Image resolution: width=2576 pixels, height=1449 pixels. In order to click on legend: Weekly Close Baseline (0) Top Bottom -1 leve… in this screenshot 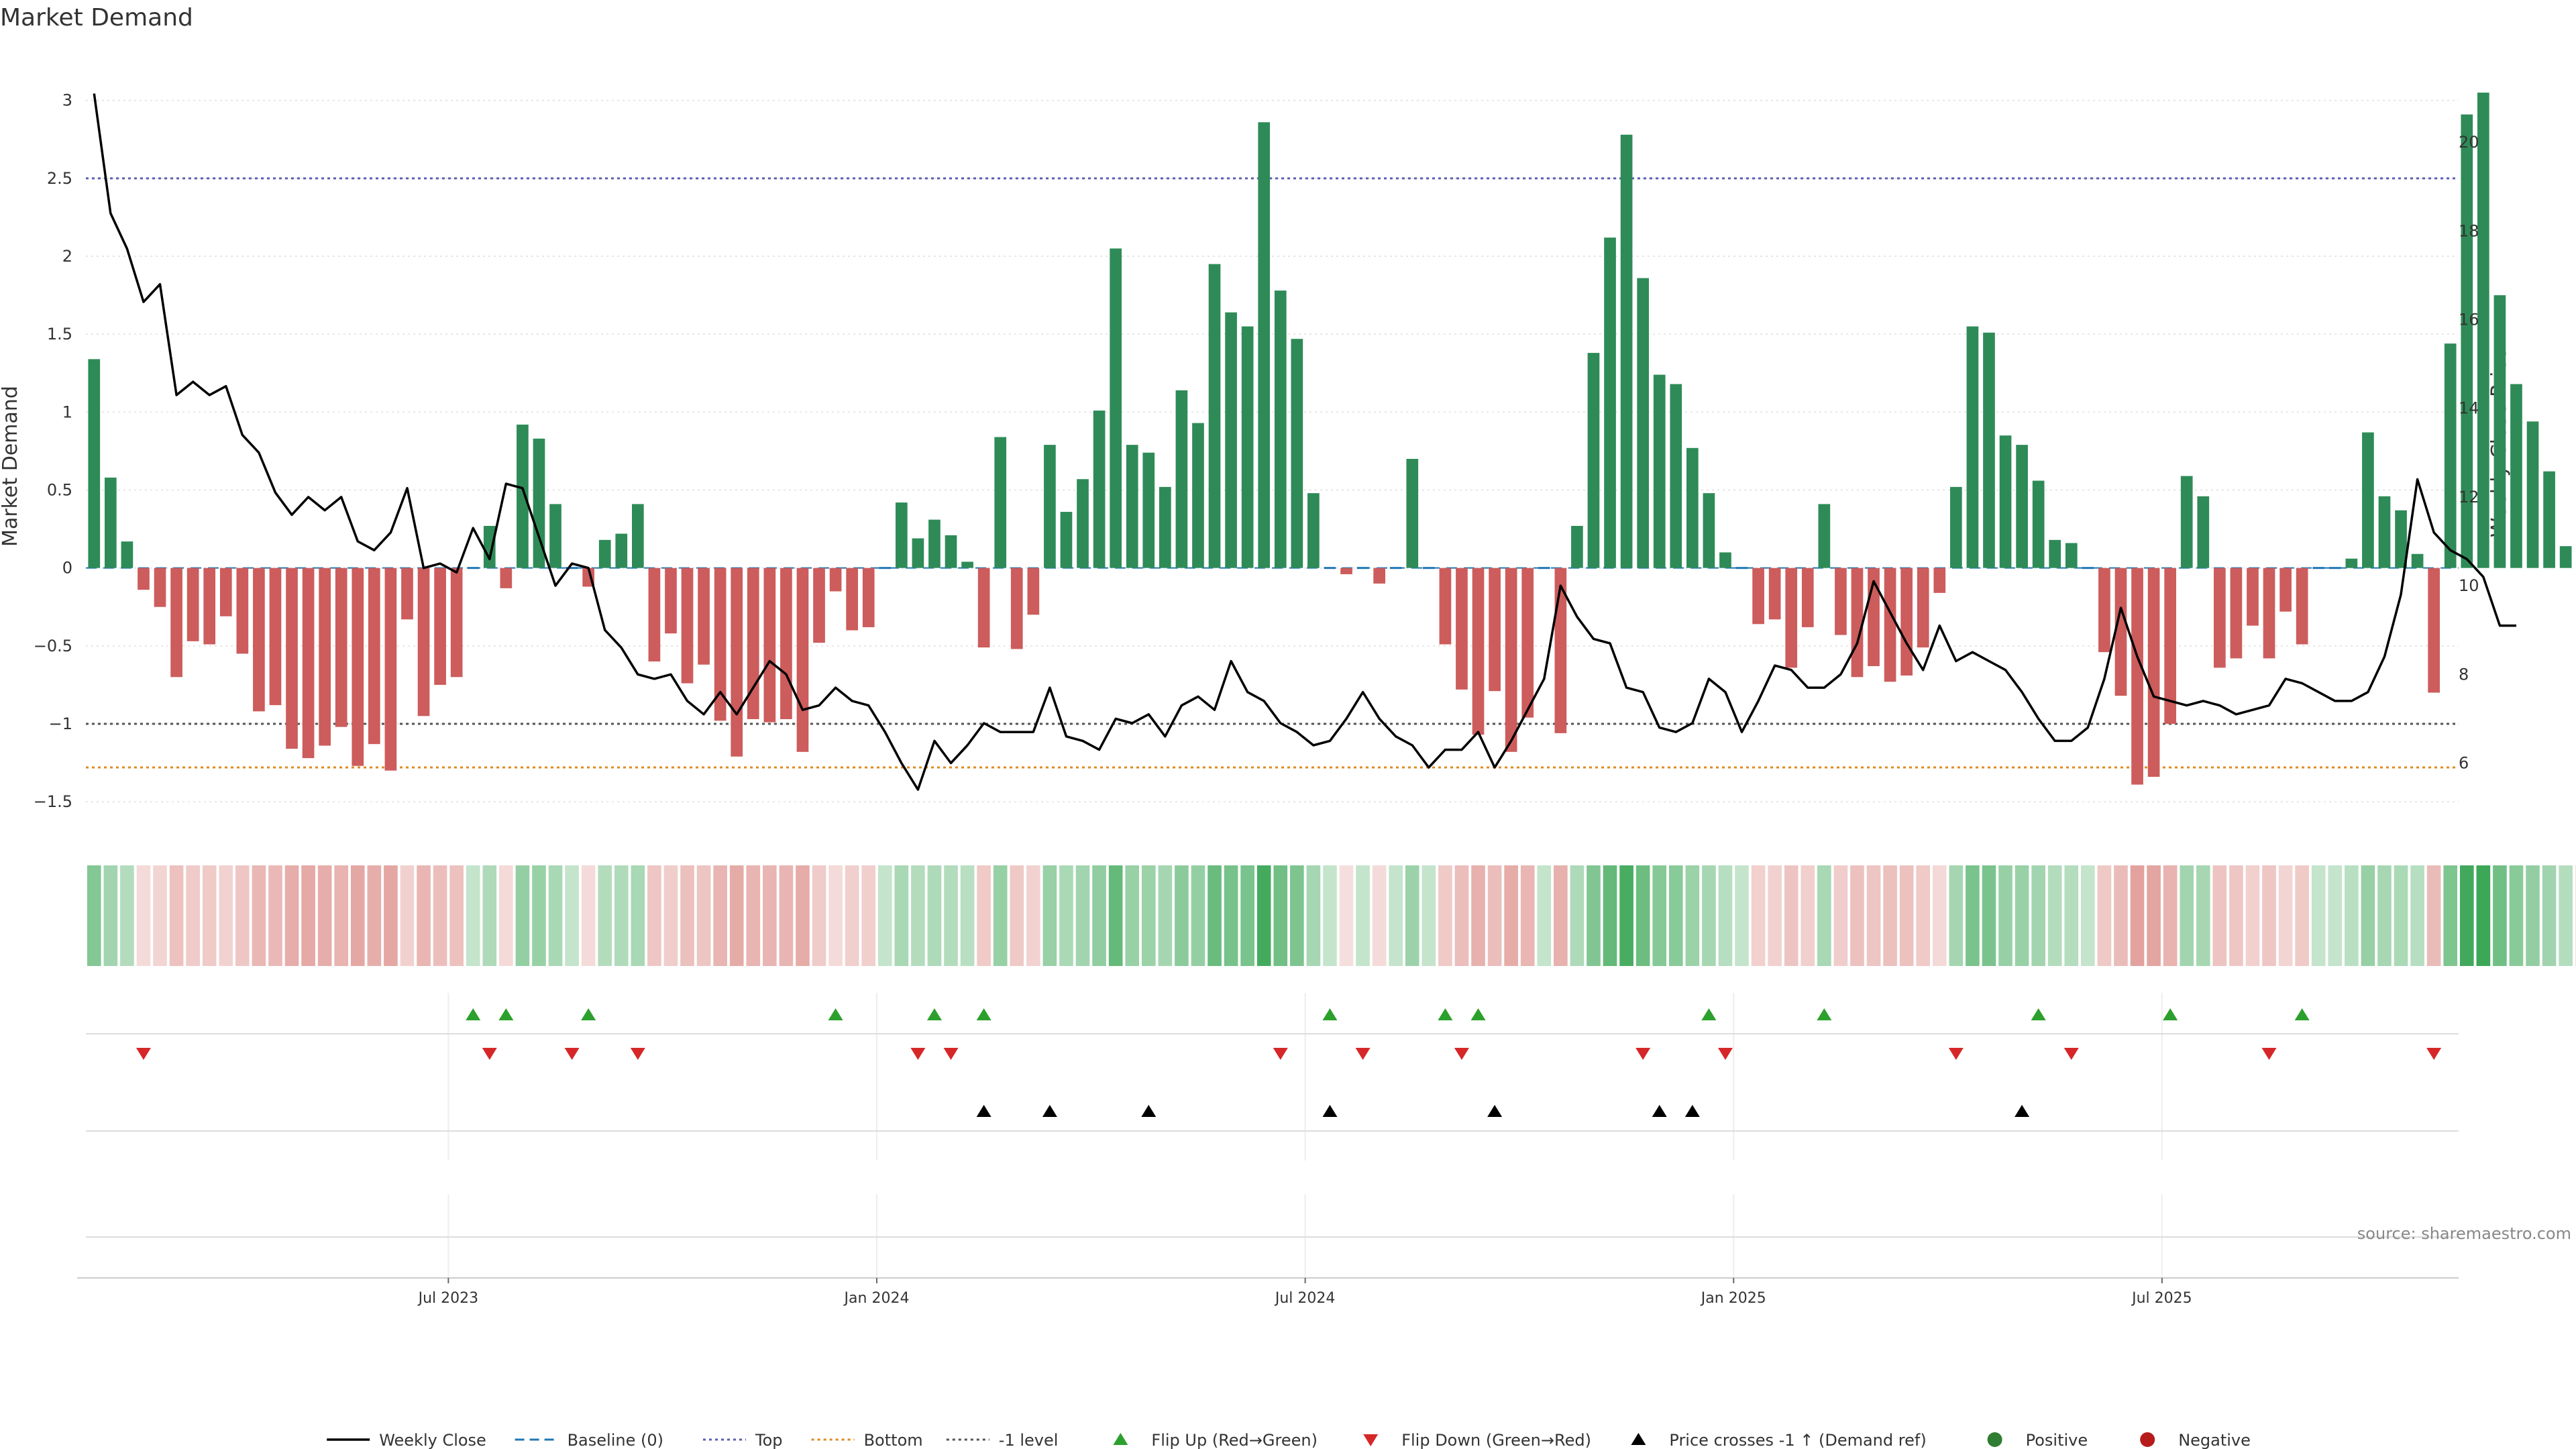, I will do `click(1289, 1440)`.